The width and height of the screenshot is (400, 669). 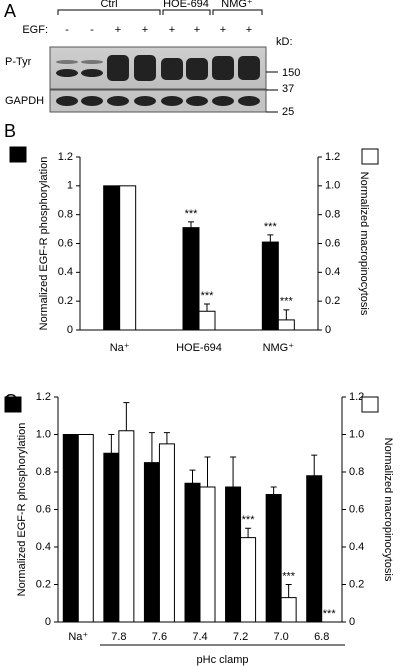 What do you see at coordinates (332, 243) in the screenshot?
I see `y2-tick-label: 0.6` at bounding box center [332, 243].